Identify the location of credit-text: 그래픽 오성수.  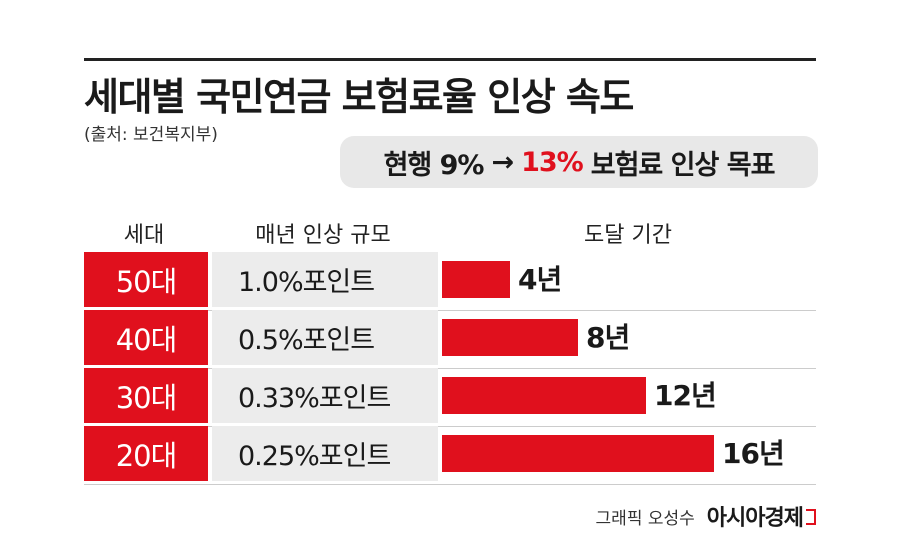
(645, 518).